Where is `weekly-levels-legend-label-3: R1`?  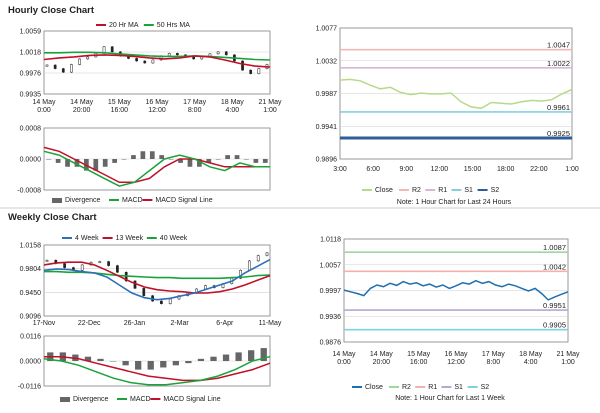
weekly-levels-legend-label-3: R1 is located at coordinates (432, 387).